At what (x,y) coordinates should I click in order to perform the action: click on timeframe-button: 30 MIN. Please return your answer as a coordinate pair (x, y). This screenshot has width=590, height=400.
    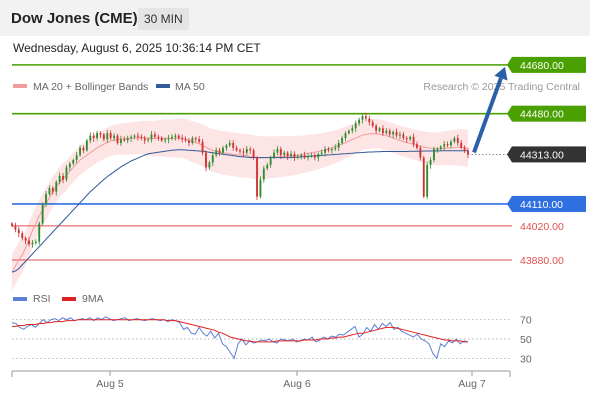
    Looking at the image, I should click on (163, 19).